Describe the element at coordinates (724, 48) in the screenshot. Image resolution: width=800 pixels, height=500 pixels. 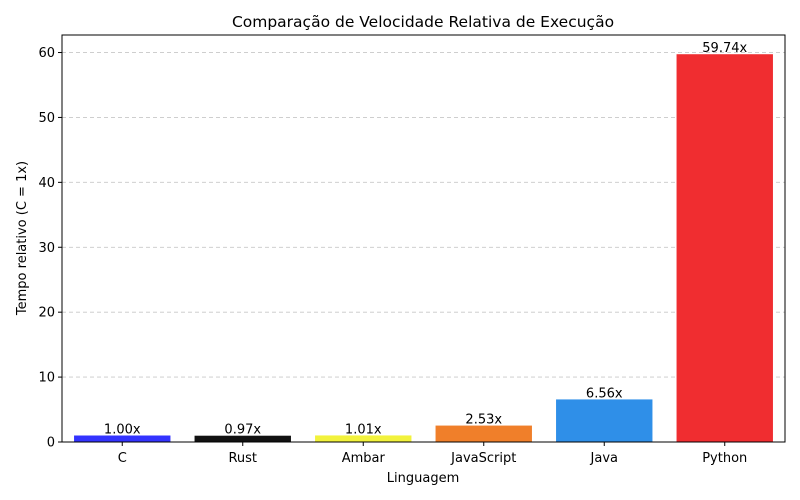
I see `data-label-python: 59.74x` at that location.